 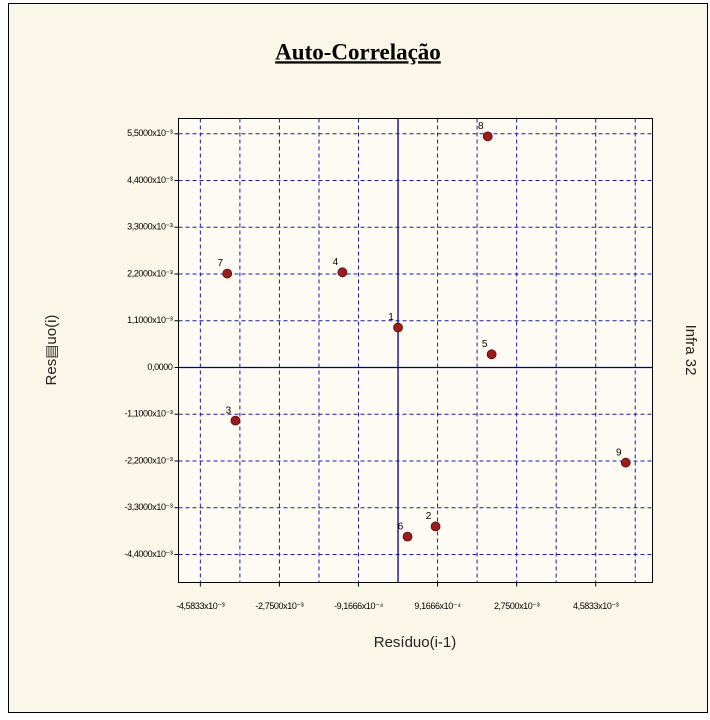 I want to click on x-tick-label: -4,5833x10⁻³, so click(x=200, y=606).